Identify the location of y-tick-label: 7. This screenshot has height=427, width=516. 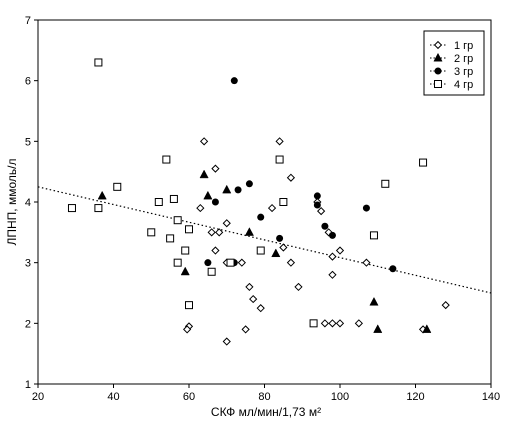
(28, 21).